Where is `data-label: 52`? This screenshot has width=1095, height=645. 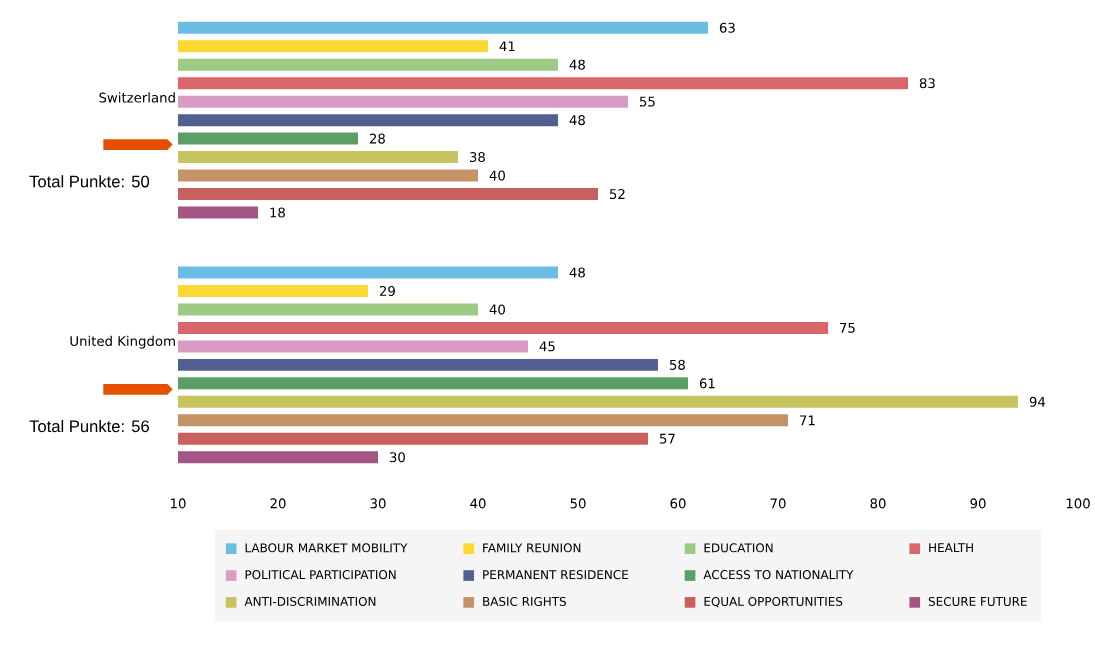
data-label: 52 is located at coordinates (617, 194).